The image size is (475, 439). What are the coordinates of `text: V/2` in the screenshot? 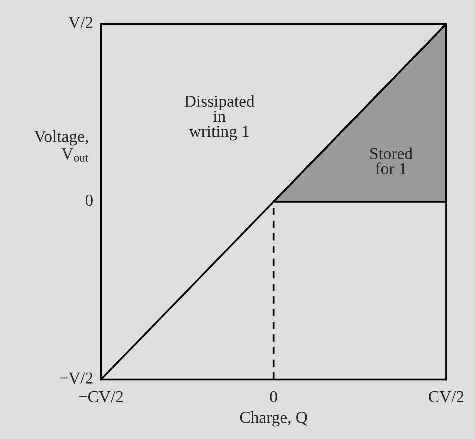 It's located at (80, 22).